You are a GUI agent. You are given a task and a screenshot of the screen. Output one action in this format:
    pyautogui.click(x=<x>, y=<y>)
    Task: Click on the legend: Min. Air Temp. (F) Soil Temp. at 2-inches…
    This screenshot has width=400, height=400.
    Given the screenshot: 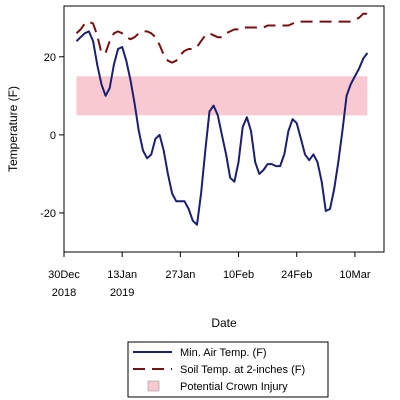 What is the action you would take?
    pyautogui.click(x=228, y=369)
    